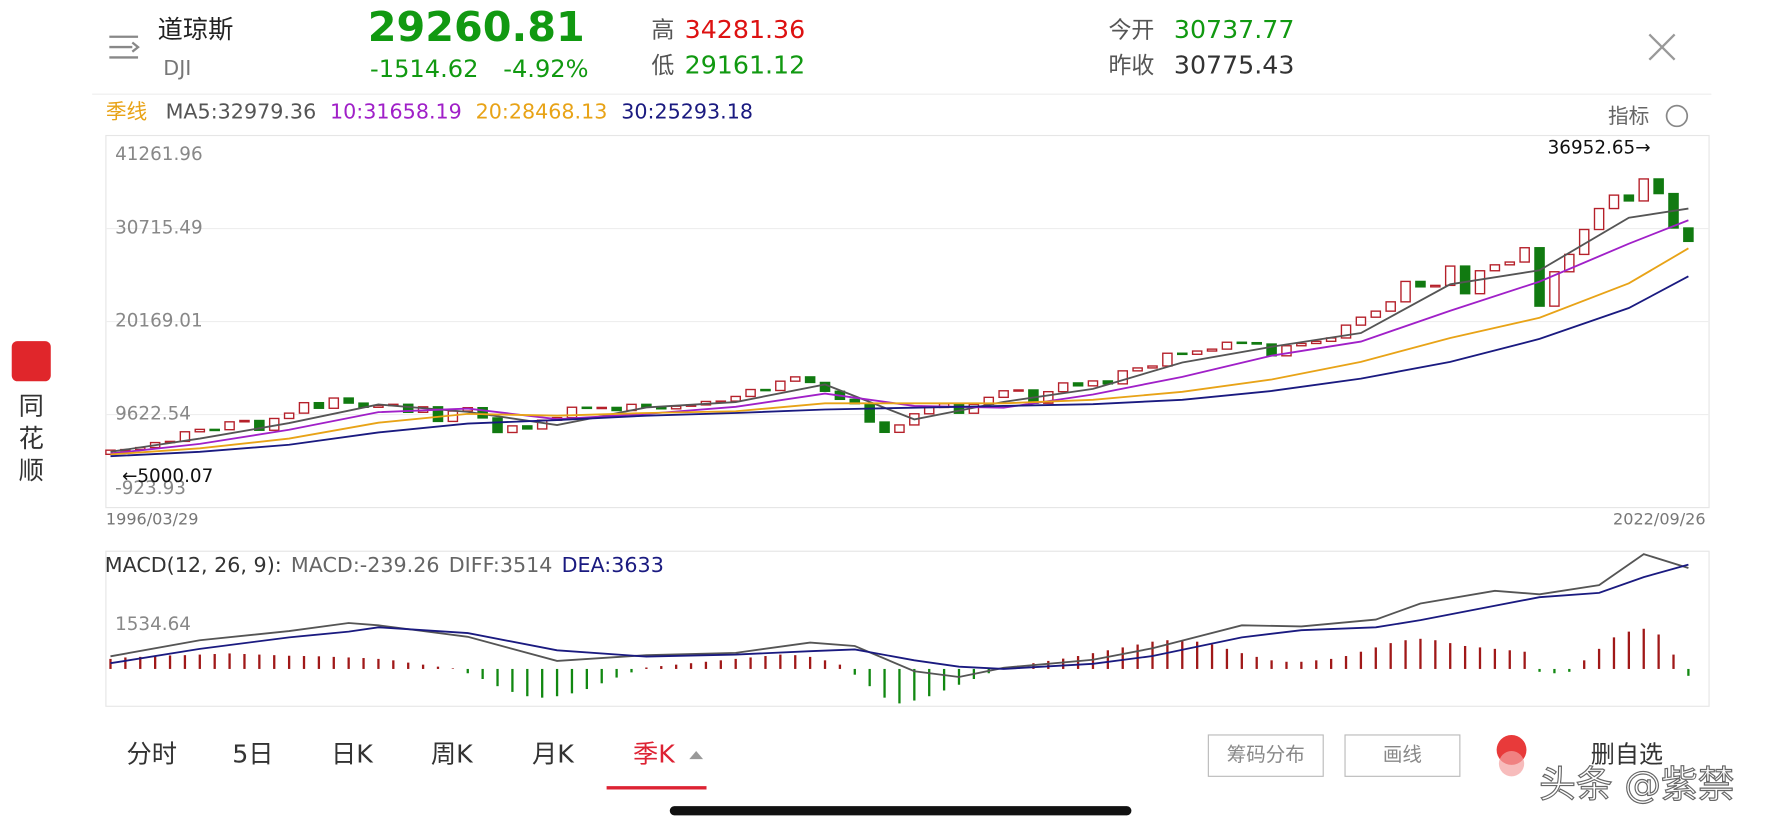 This screenshot has width=1792, height=828. What do you see at coordinates (545, 69) in the screenshot?
I see `change-pct: -4.92%` at bounding box center [545, 69].